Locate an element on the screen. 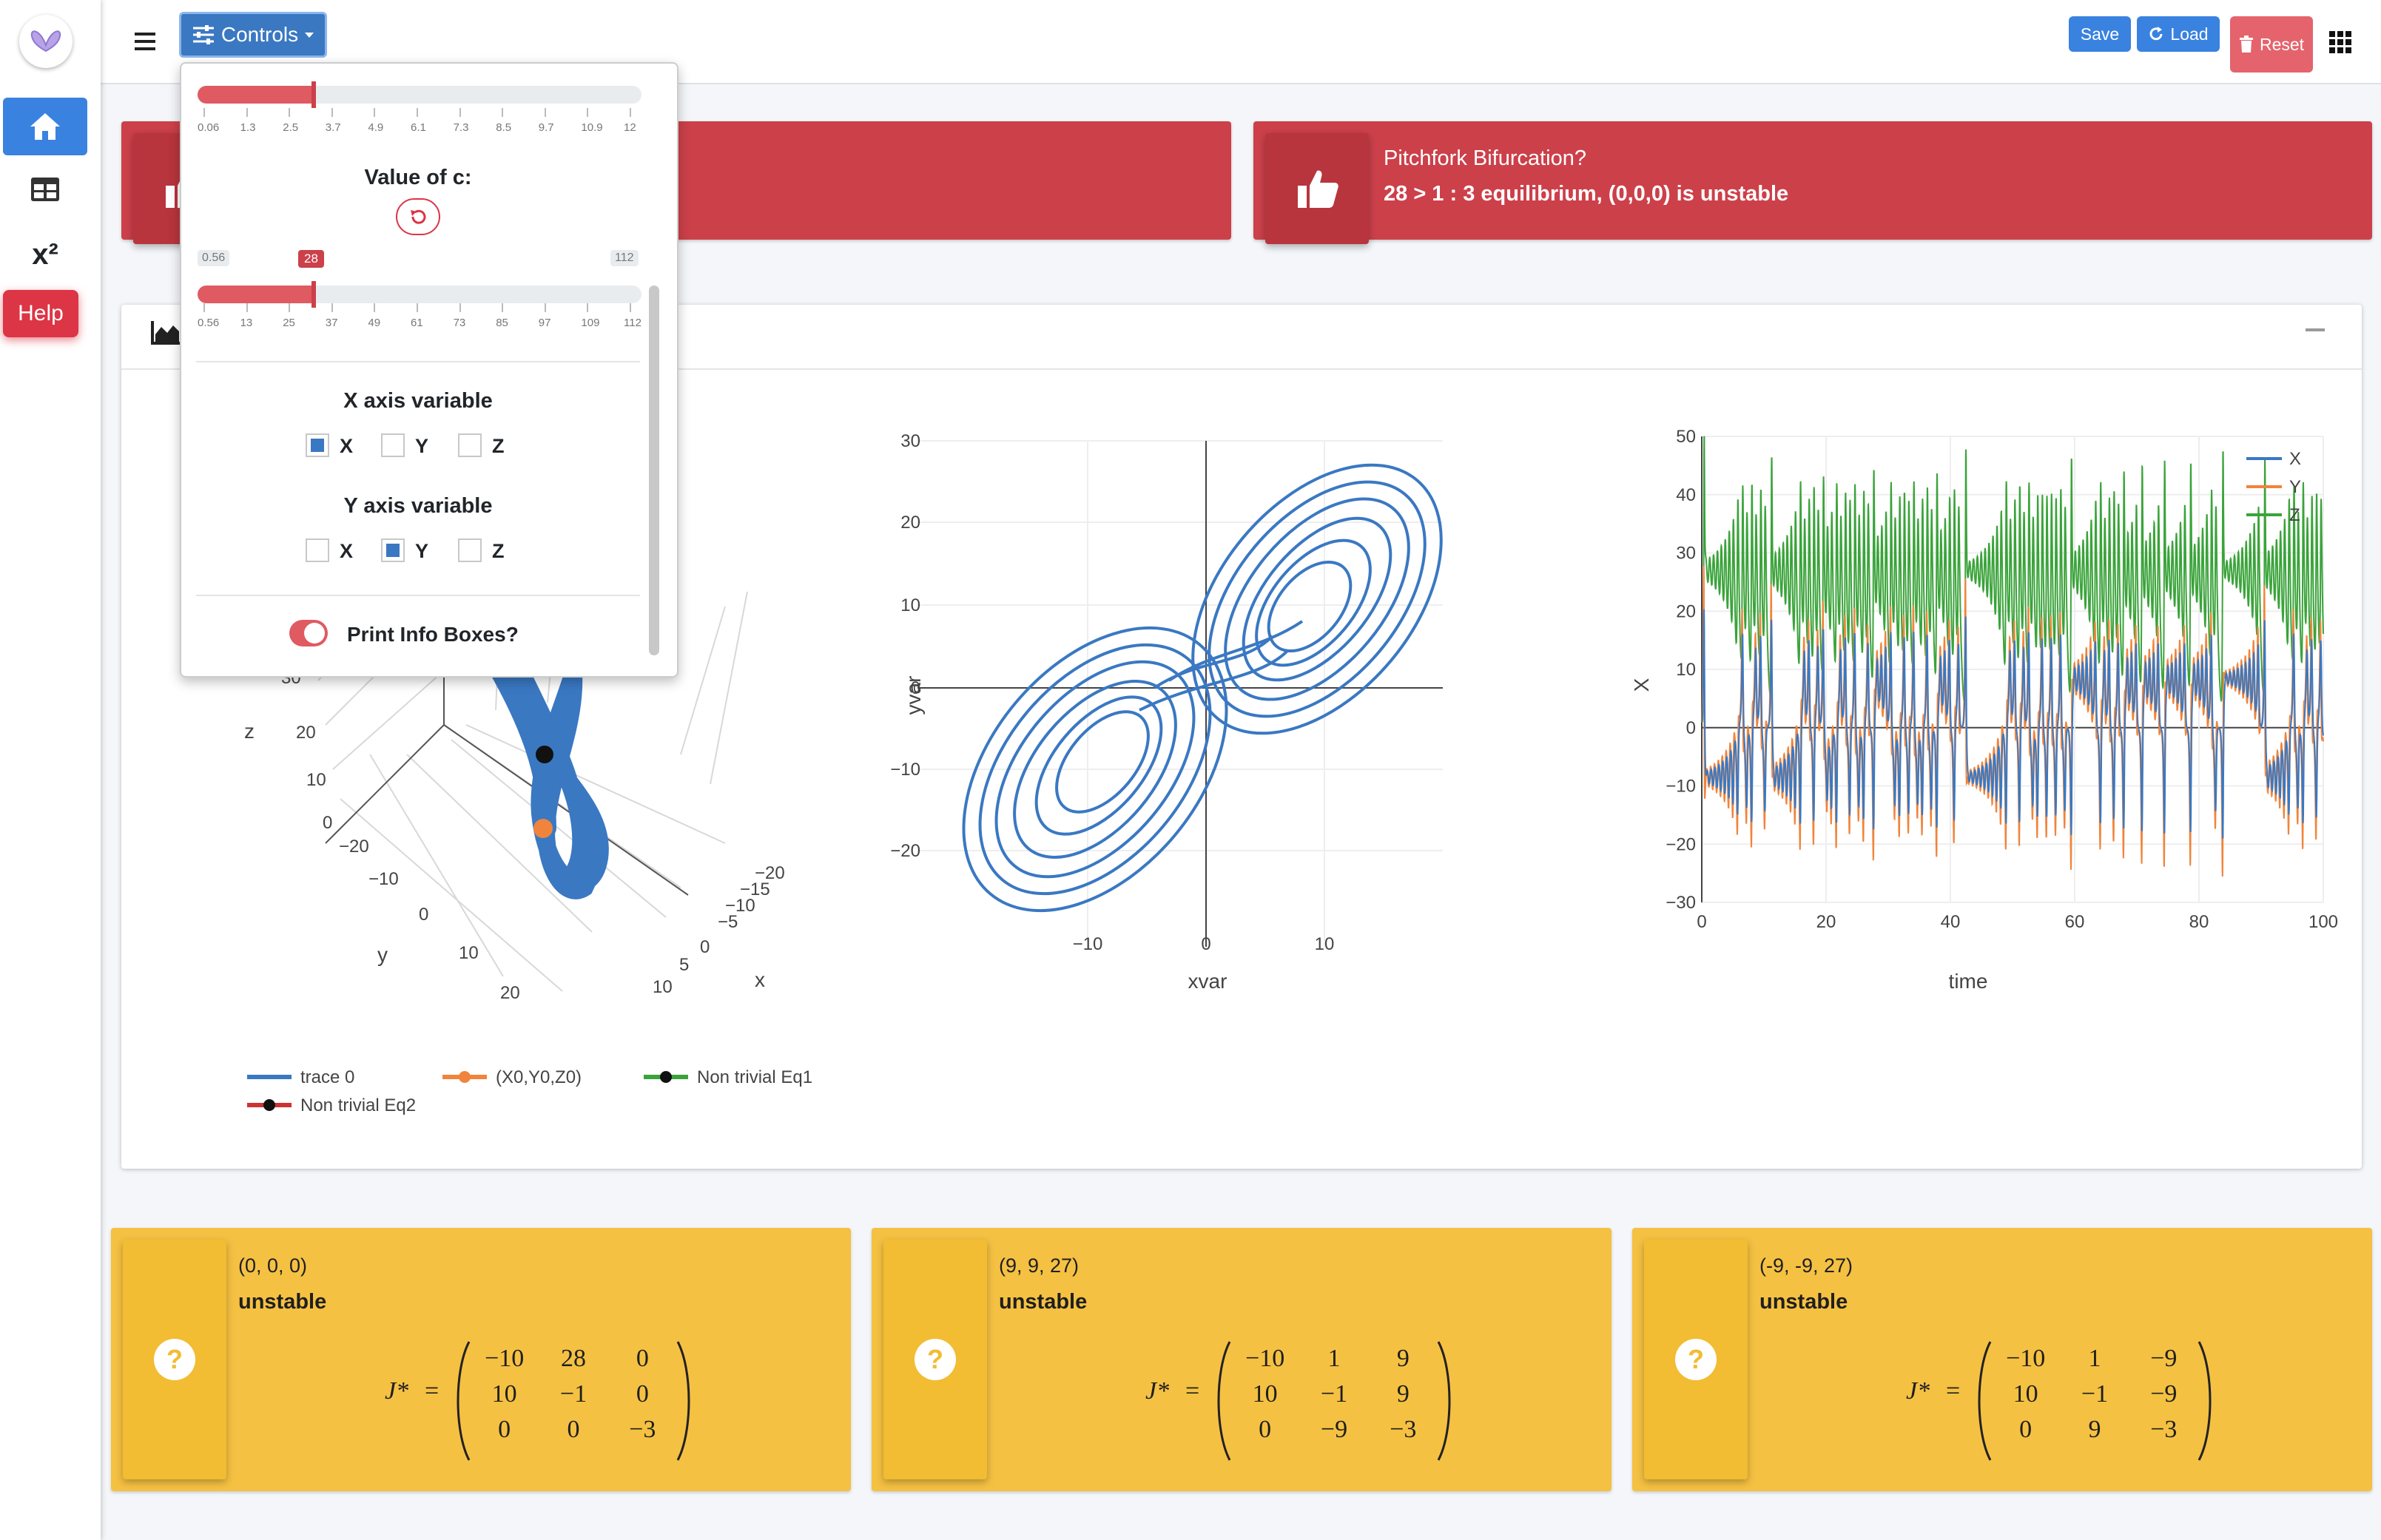  y-axis-z-label: Z is located at coordinates (498, 551).